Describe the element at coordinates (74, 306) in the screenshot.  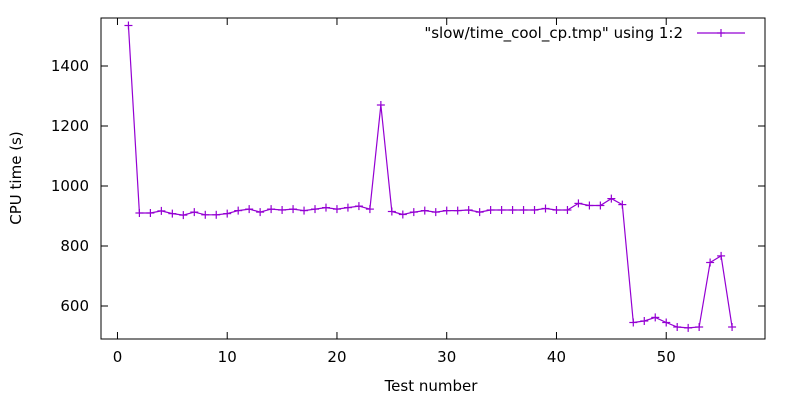
I see `y-tick-label: 600` at that location.